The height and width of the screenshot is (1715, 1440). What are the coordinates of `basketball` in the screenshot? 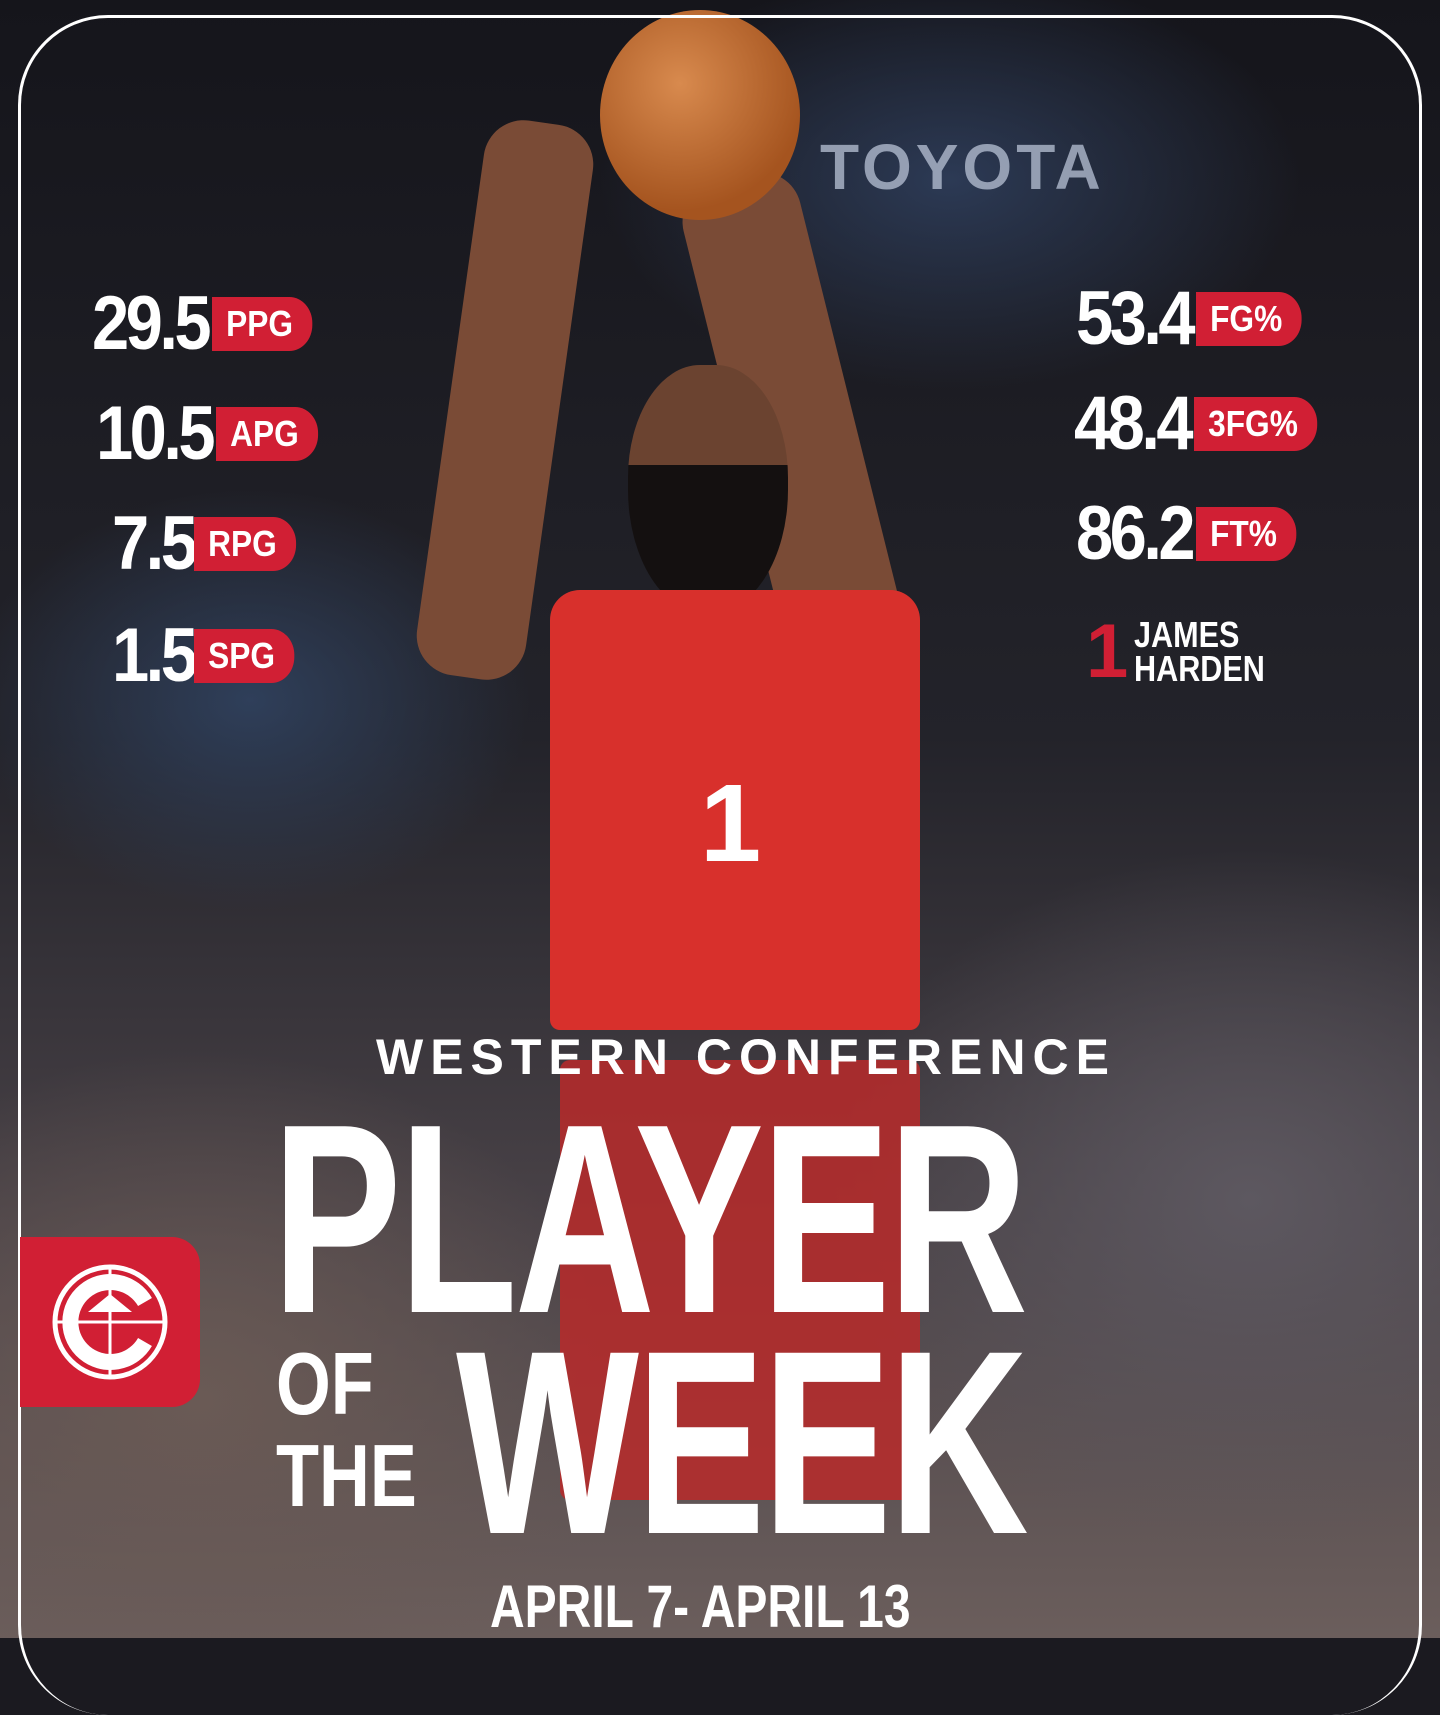 It's located at (700, 115).